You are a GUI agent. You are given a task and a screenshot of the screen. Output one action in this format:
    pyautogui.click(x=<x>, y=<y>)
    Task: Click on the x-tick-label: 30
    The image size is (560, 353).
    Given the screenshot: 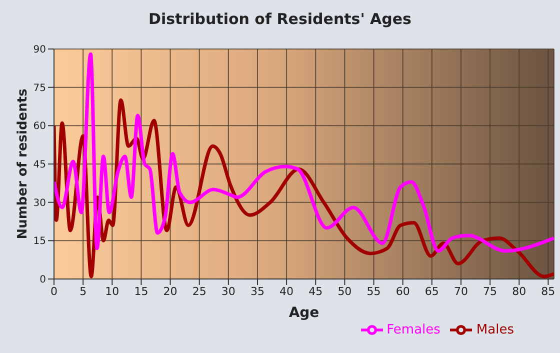 What is the action you would take?
    pyautogui.click(x=228, y=291)
    